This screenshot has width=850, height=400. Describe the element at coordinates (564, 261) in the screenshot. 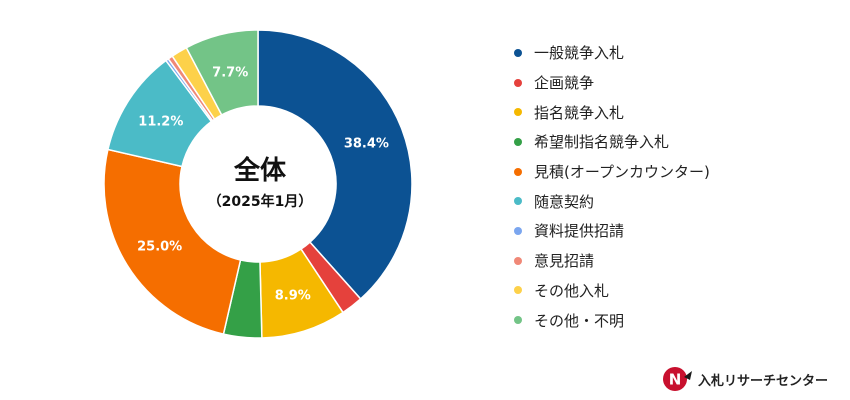

I see `legend-label: 意見招請` at that location.